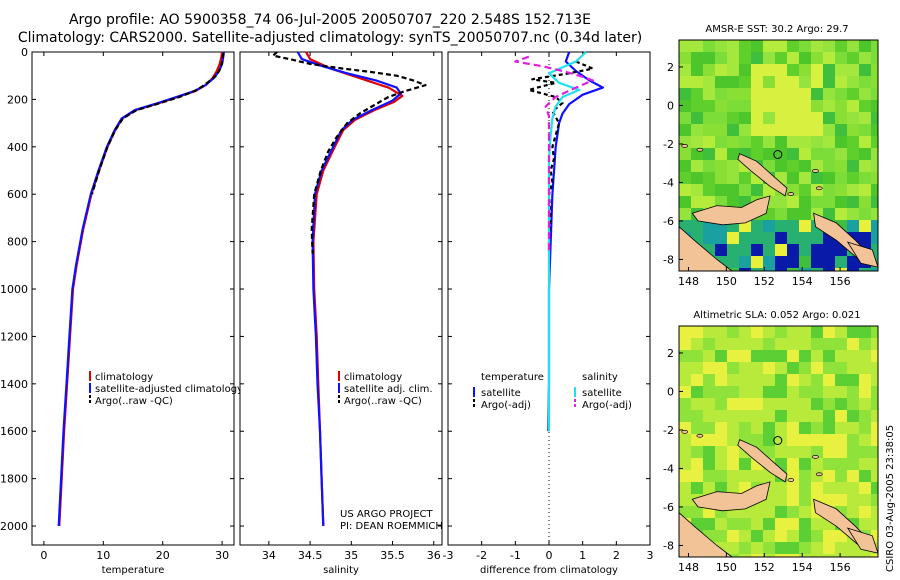 This screenshot has width=900, height=580. What do you see at coordinates (17, 147) in the screenshot?
I see `depth-tick-label-400: 400` at bounding box center [17, 147].